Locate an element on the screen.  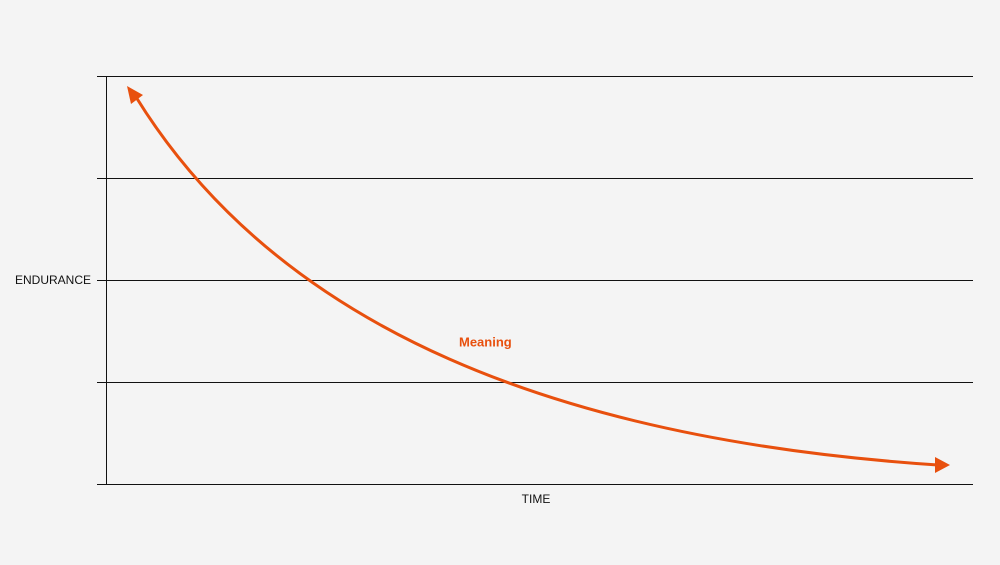
x-axis-label: TIME is located at coordinates (536, 499).